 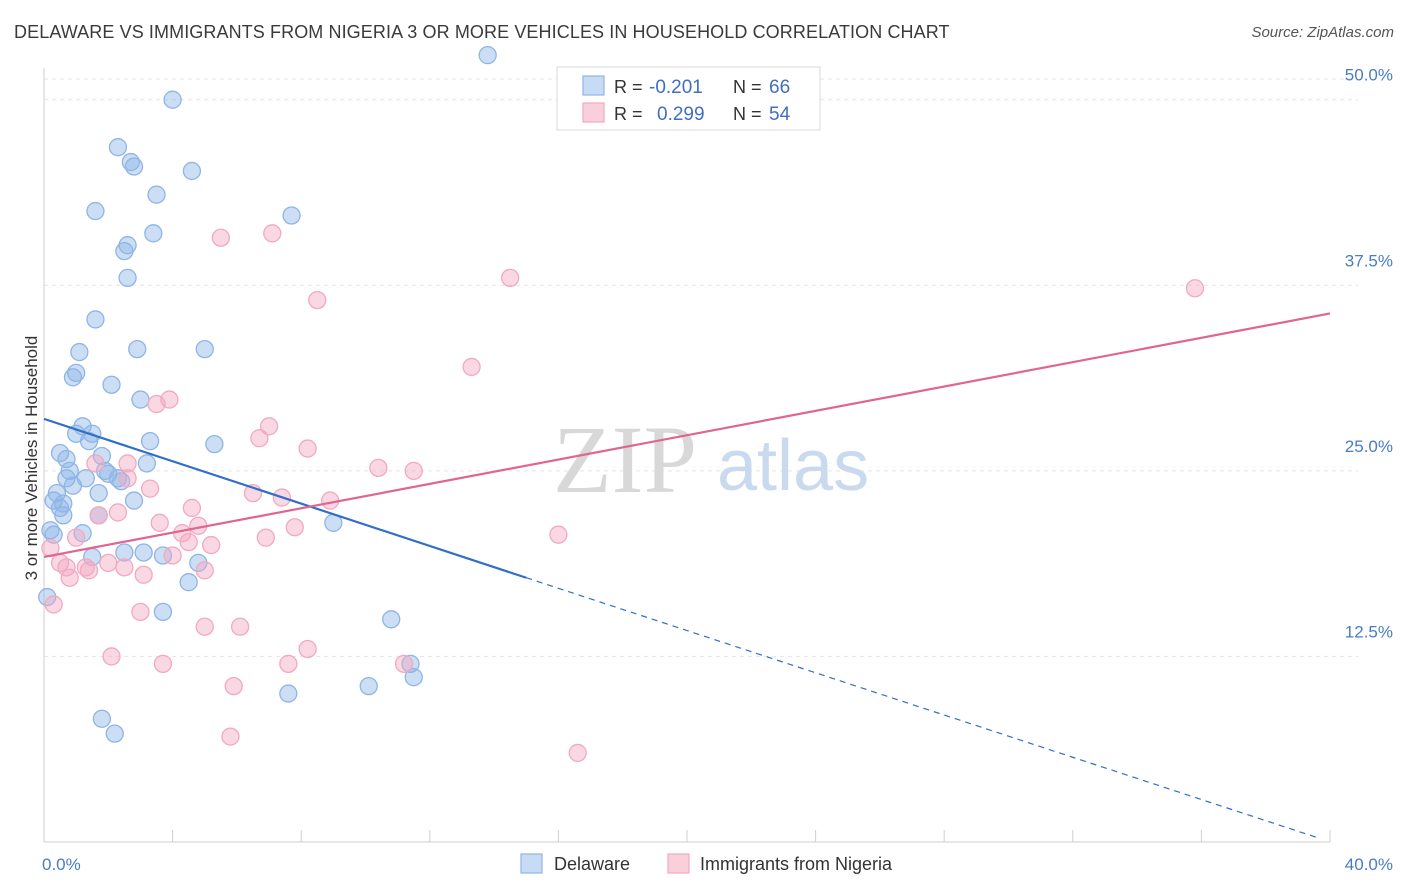 I want to click on trend-line-delaware, so click(x=285, y=498).